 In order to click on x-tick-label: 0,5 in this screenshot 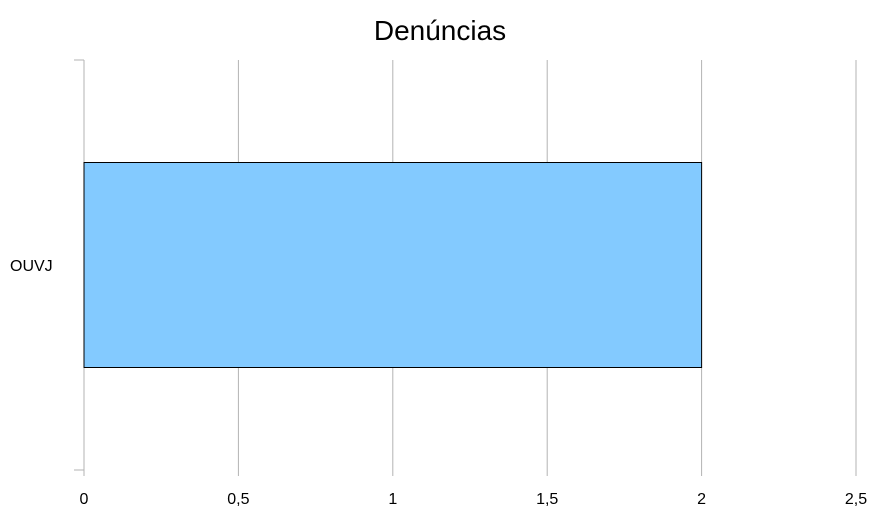, I will do `click(238, 499)`.